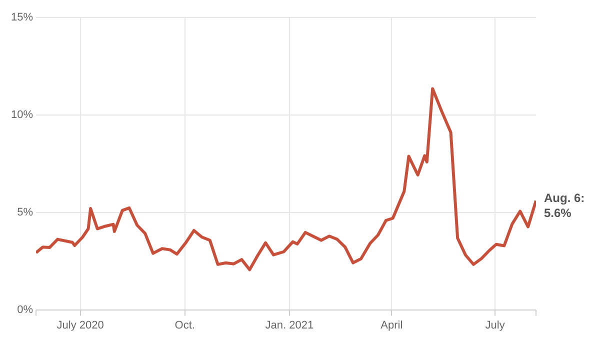 The image size is (600, 343). I want to click on x-tick-label: Jan. 2021, so click(289, 325).